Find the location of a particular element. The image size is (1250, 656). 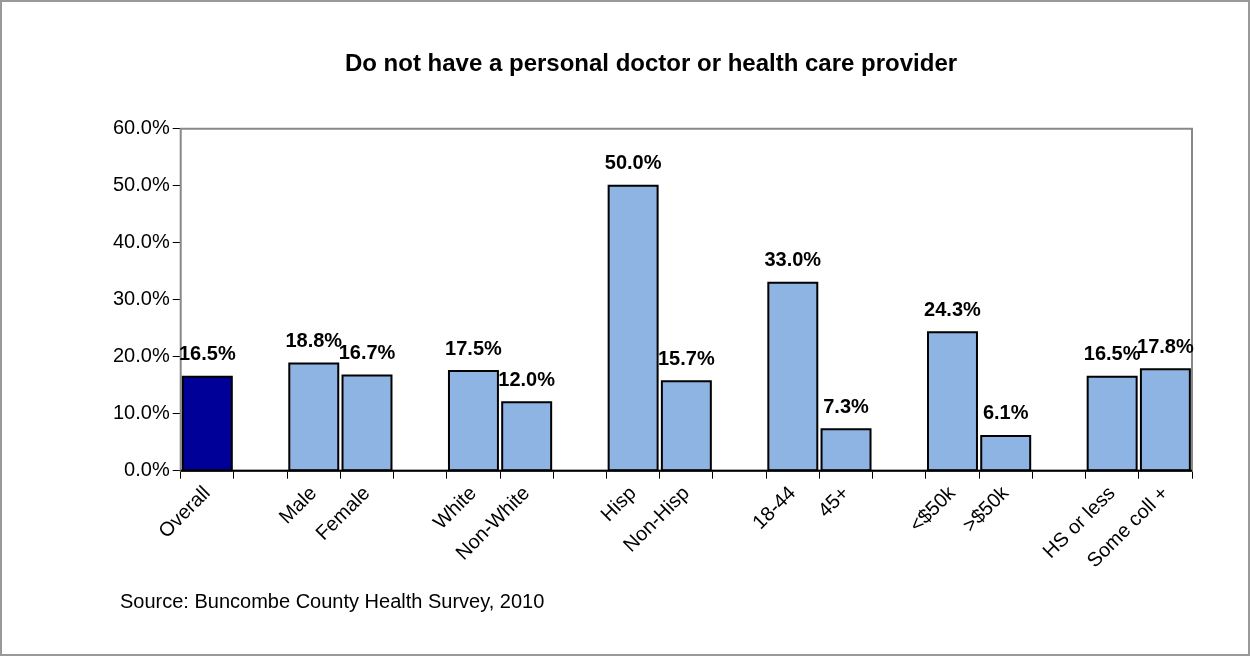

data-label: 7.3% is located at coordinates (846, 405).